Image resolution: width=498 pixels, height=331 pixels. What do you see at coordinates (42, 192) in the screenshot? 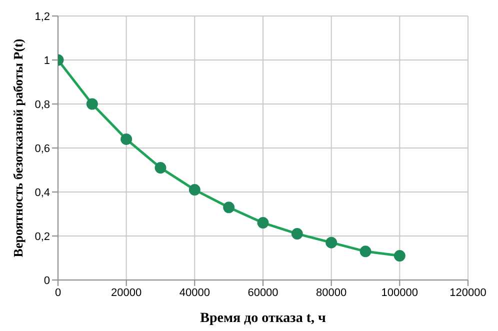
I see `y-tick-label: 0,4` at bounding box center [42, 192].